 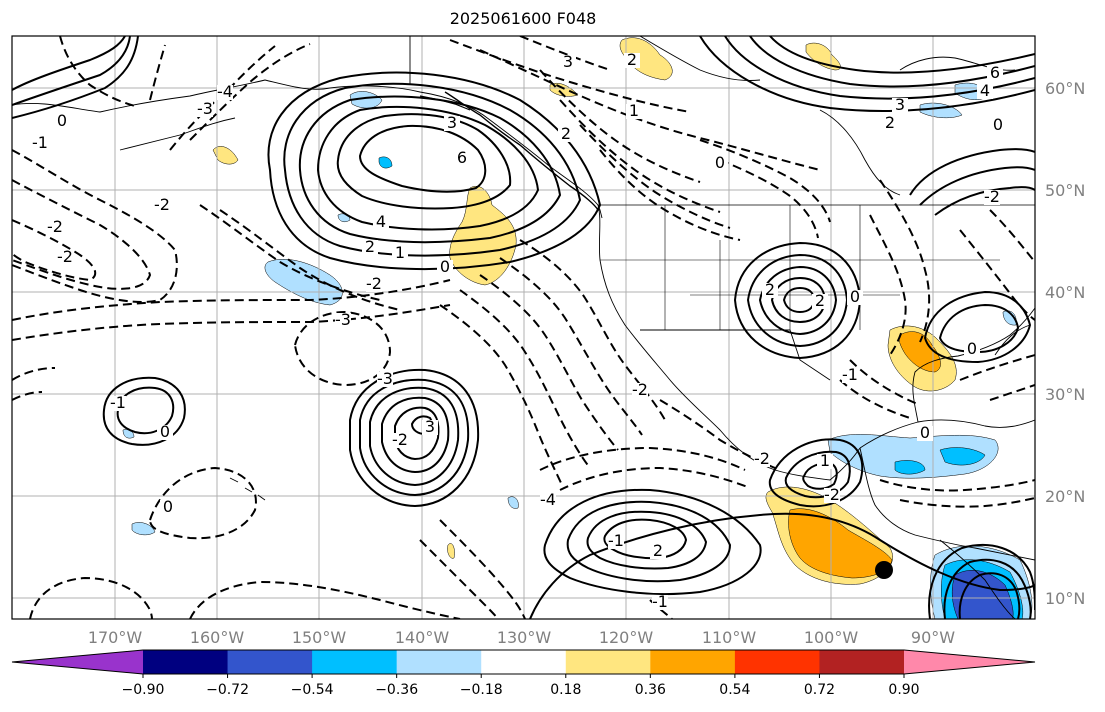 I want to click on colorbar-tick-label: −0.72, so click(x=227, y=690).